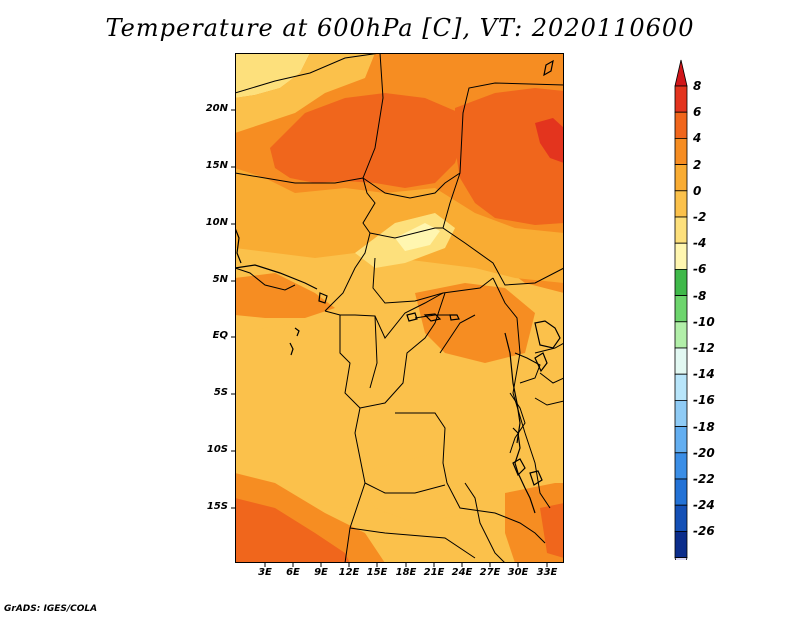  I want to click on y-tick-label: 15S, so click(217, 506).